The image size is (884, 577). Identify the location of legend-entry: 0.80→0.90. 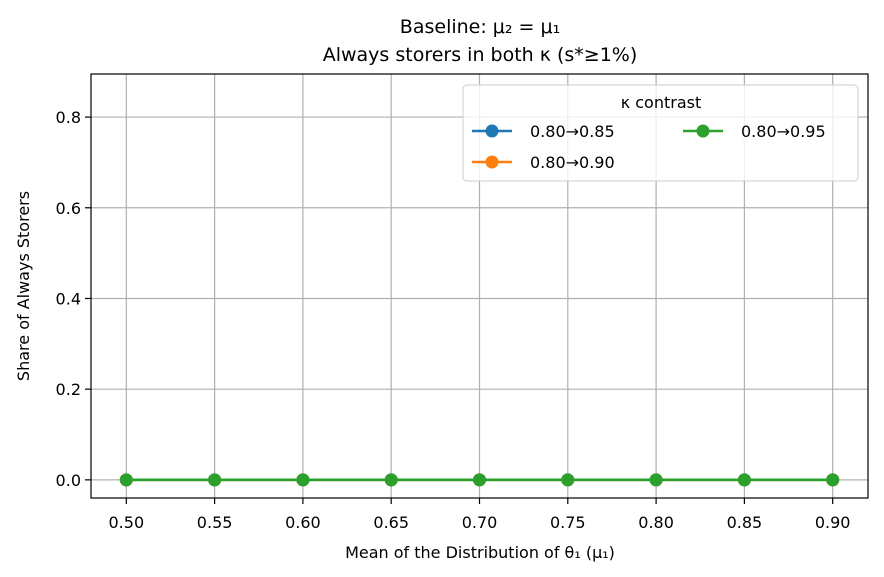
(543, 162).